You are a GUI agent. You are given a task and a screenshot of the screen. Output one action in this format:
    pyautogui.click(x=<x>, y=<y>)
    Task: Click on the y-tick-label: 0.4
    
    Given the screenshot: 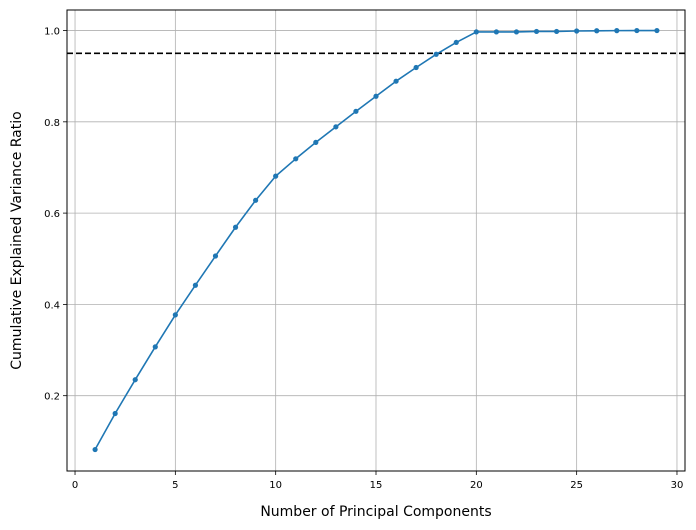 What is the action you would take?
    pyautogui.click(x=52, y=305)
    